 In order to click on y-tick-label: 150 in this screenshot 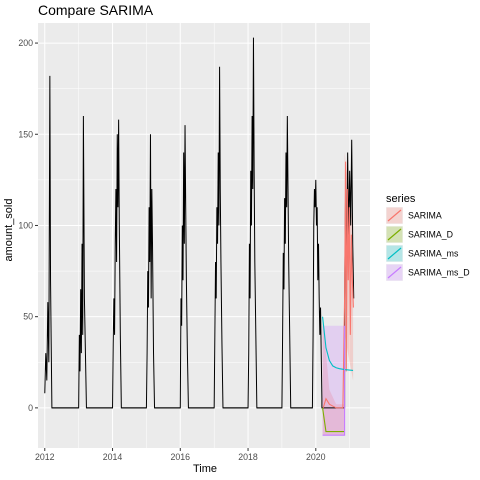, I will do `click(25, 134)`.